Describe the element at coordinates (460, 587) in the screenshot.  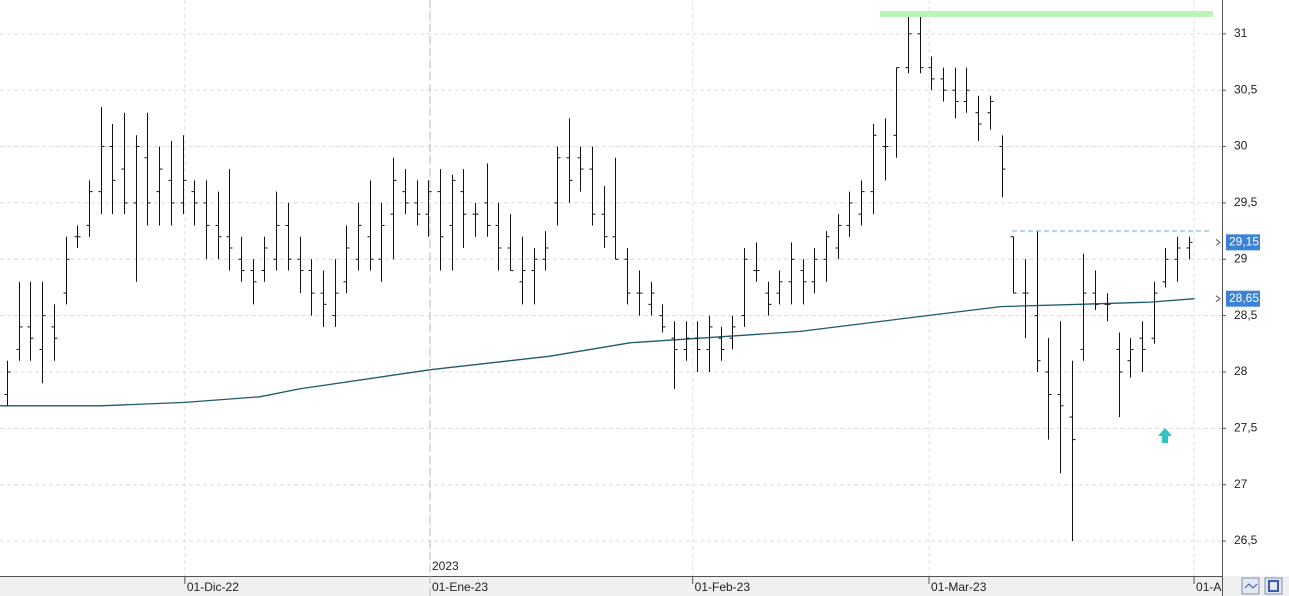
I see `x-tick-label: 01-Ene-23` at that location.